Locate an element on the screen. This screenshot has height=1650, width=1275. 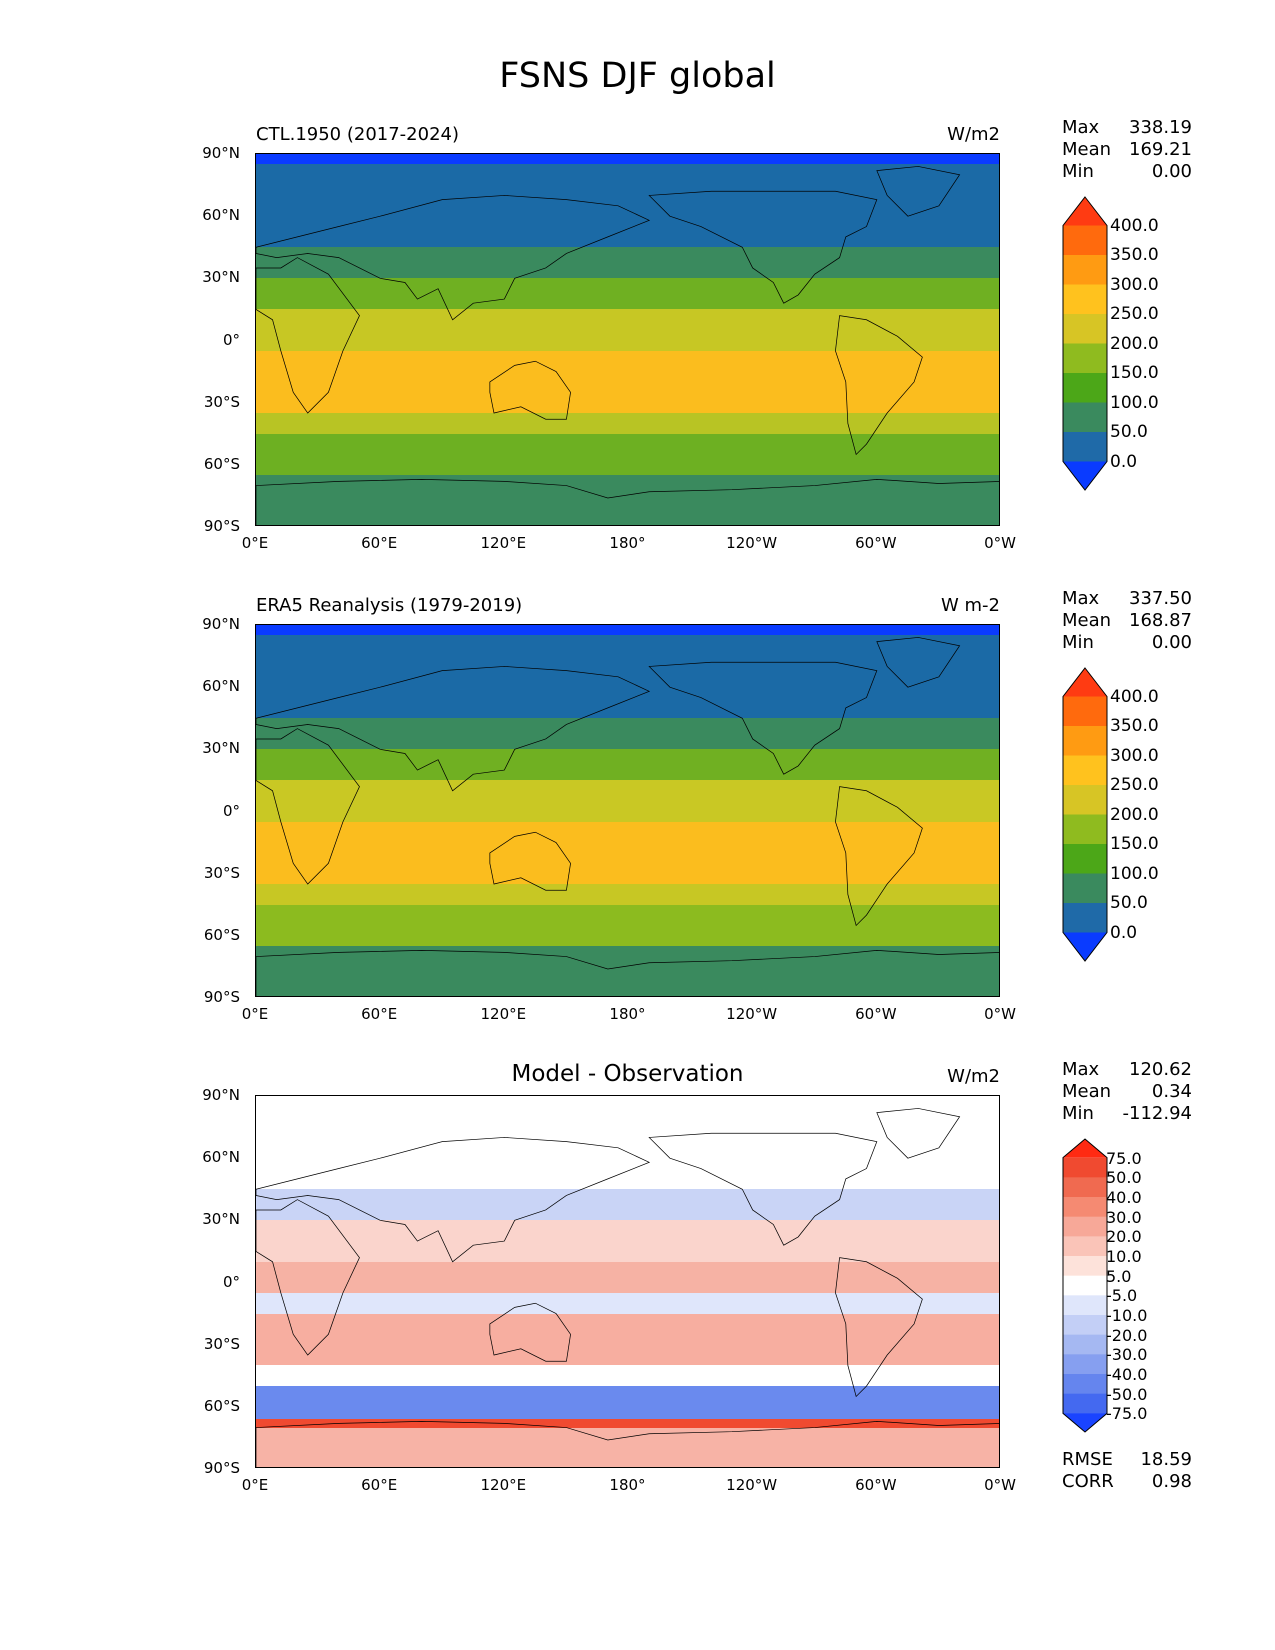
colorbar-tick-label: 200.0 is located at coordinates (1134, 814).